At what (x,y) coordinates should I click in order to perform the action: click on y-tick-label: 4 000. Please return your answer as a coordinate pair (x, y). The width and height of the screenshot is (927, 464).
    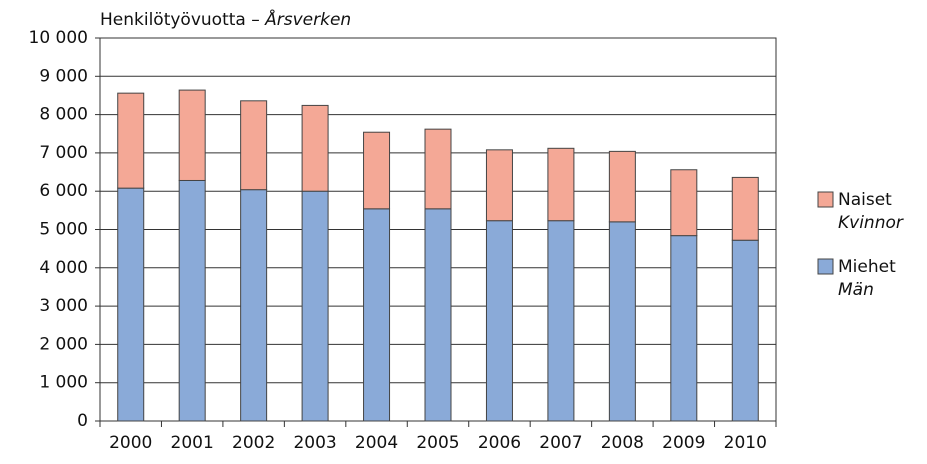
    Looking at the image, I should click on (63, 268).